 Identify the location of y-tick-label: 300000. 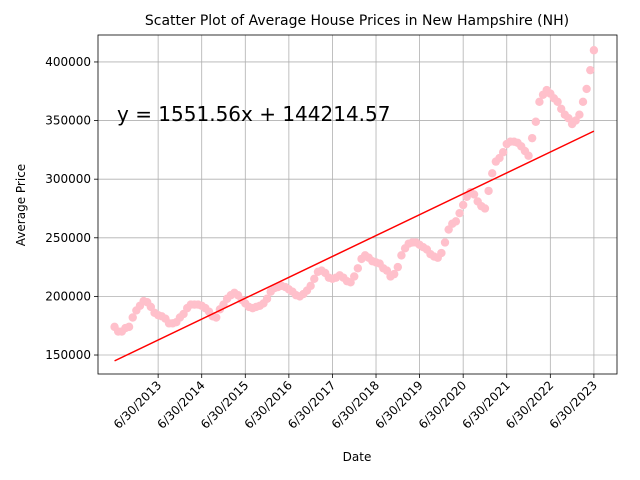
(68, 179).